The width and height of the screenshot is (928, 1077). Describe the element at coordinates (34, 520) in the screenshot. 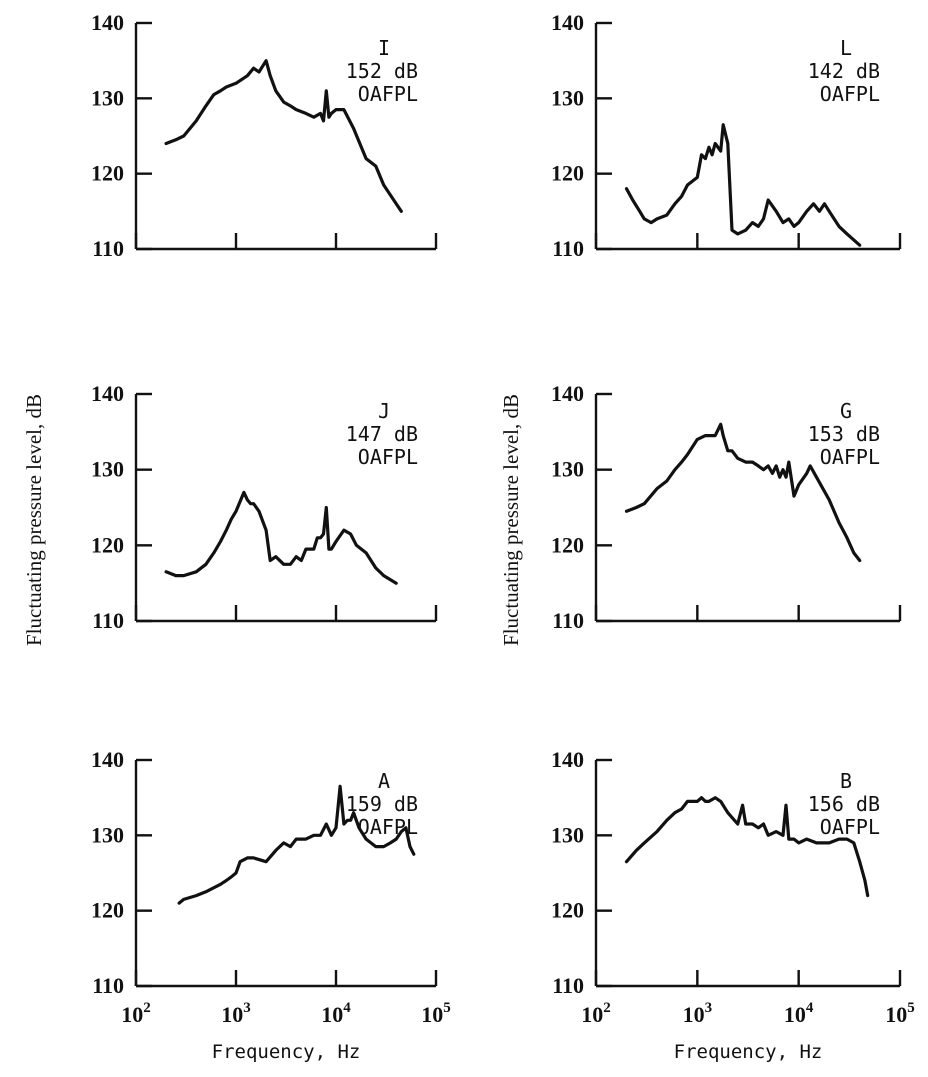

I see `y-axis-label-left: Fluctuating pressure level, dB` at that location.